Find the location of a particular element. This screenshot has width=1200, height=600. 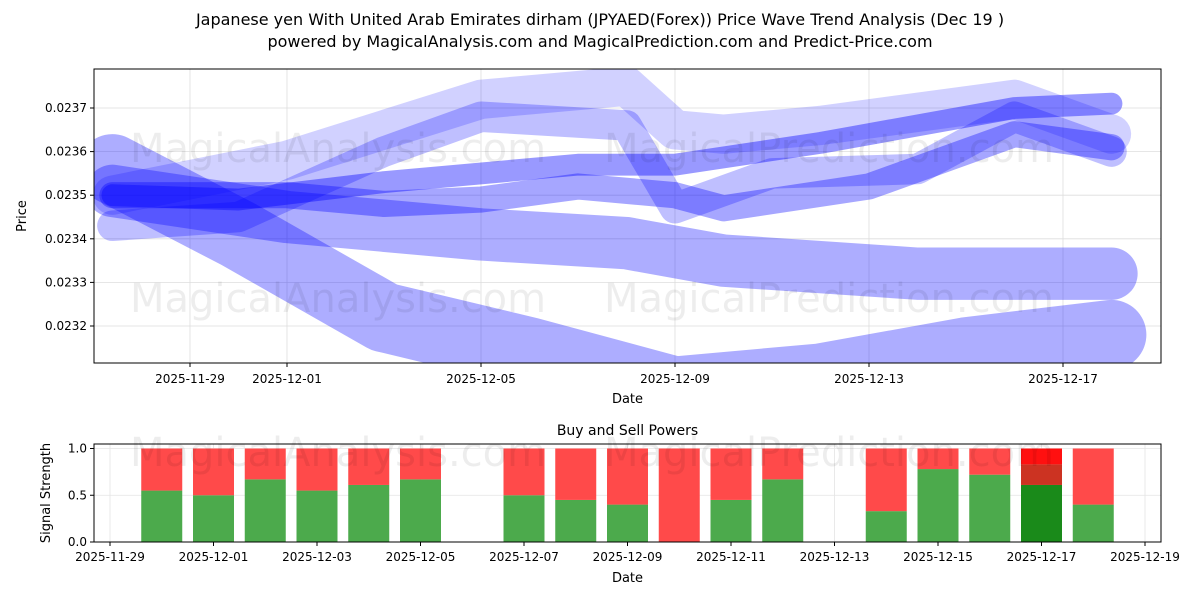

wave-band-wave-early is located at coordinates (612, 171).